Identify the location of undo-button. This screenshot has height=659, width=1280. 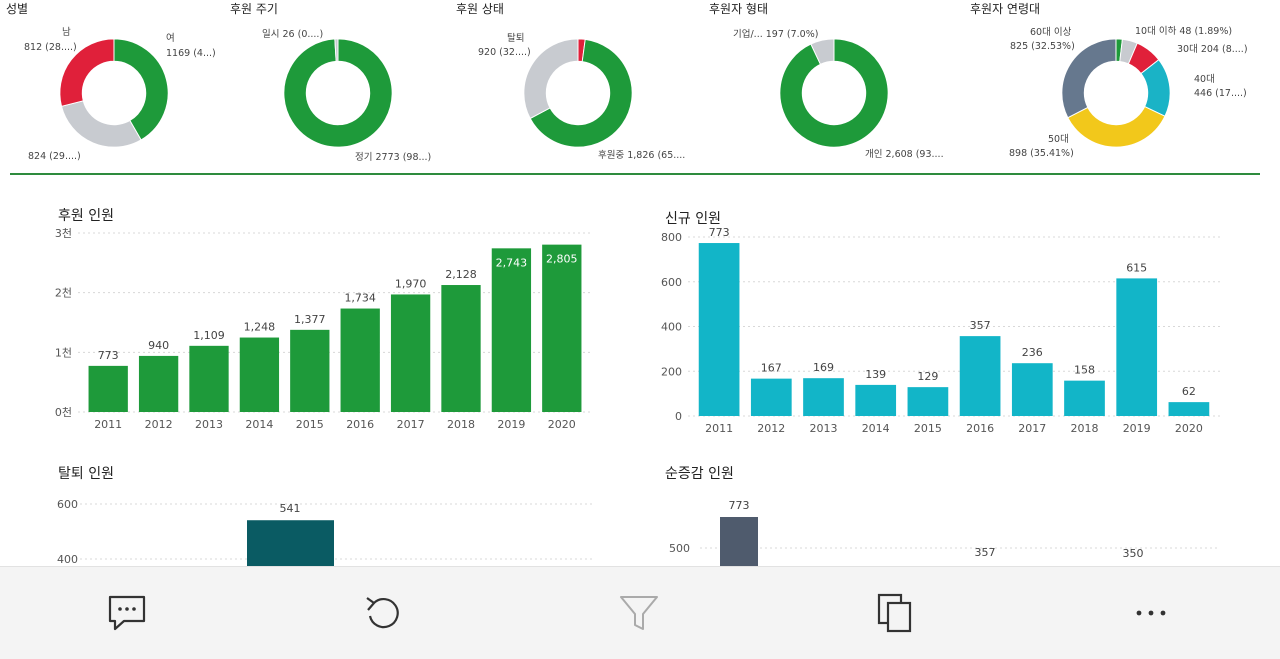
(384, 613).